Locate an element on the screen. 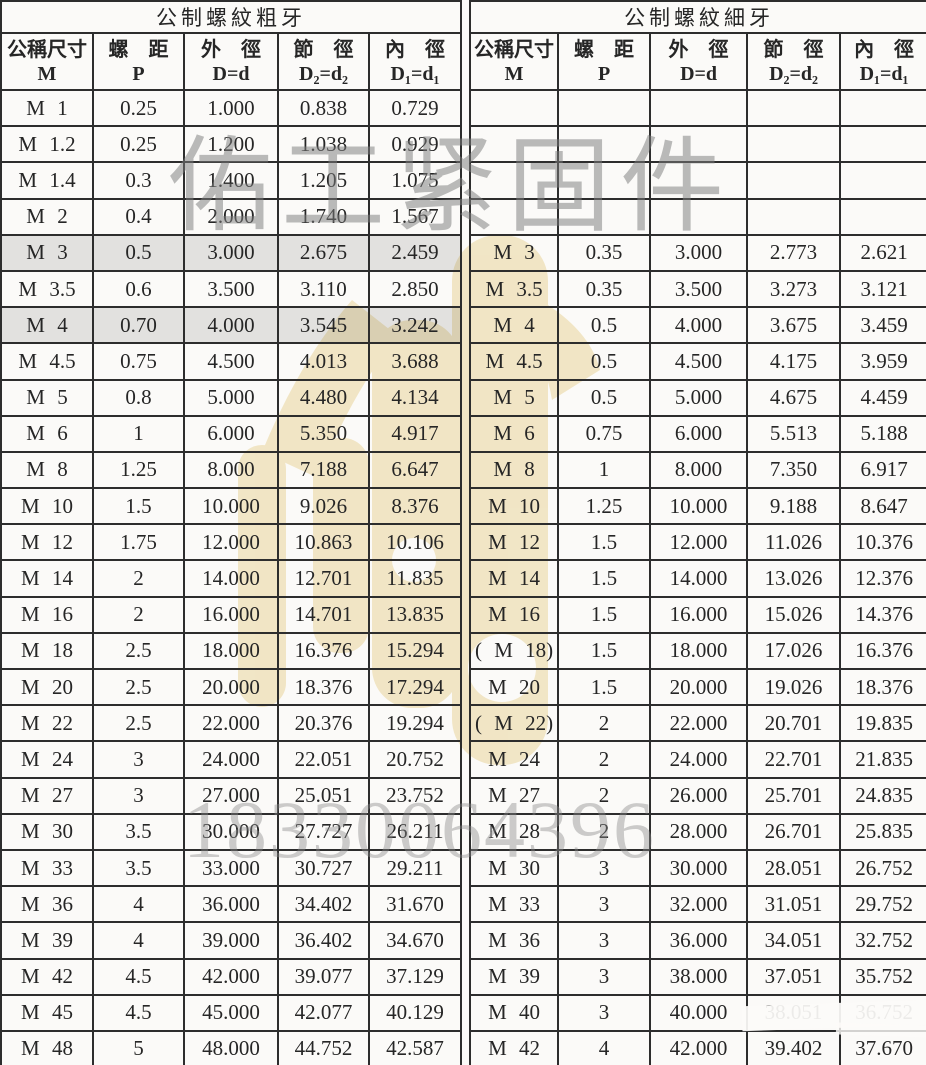  value-cell: 3.500 is located at coordinates (231, 289).